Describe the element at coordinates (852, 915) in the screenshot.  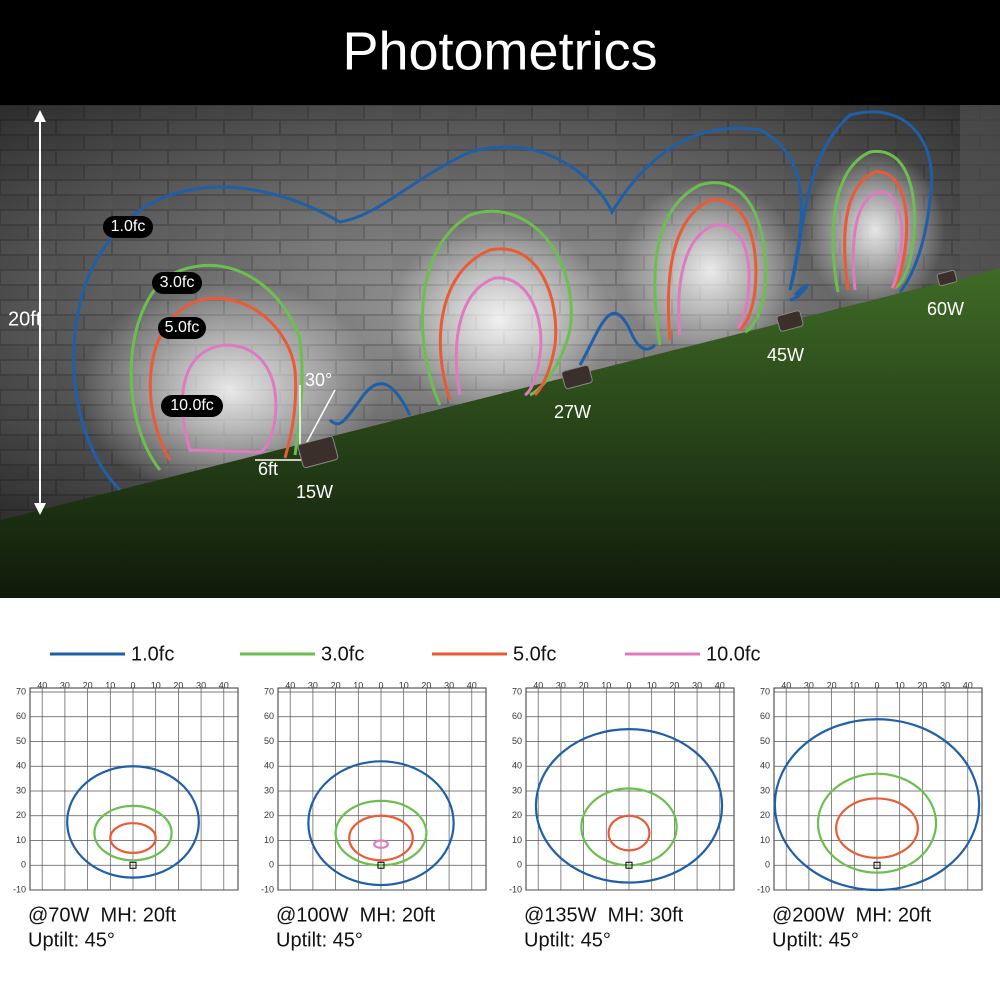
I see `panel-caption: @200W MH: 20ft` at that location.